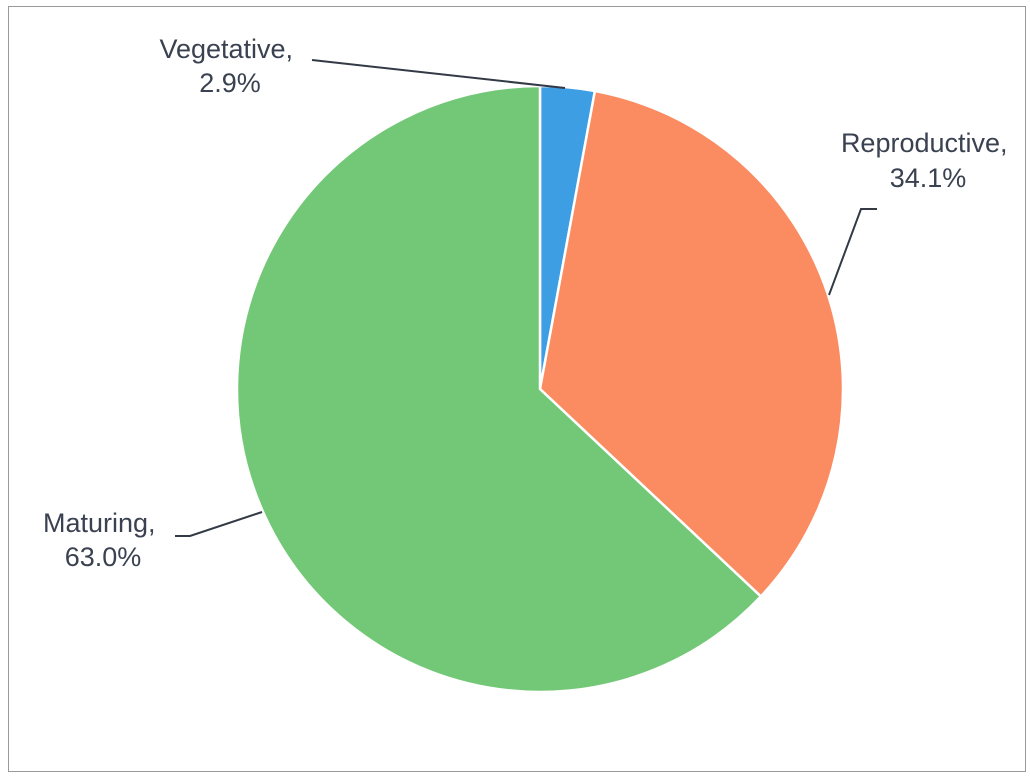 The image size is (1030, 778). I want to click on data-label-vegetative-value: 2.9%, so click(230, 83).